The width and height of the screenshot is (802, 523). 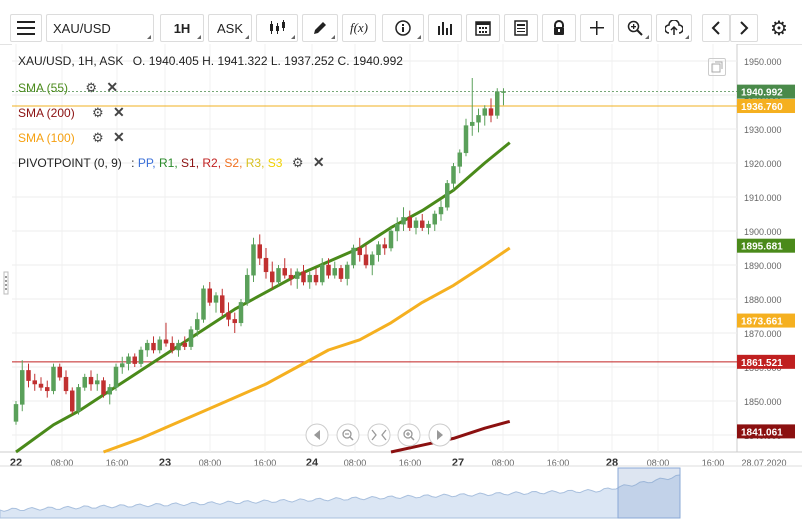 What do you see at coordinates (445, 28) in the screenshot?
I see `volume-button` at bounding box center [445, 28].